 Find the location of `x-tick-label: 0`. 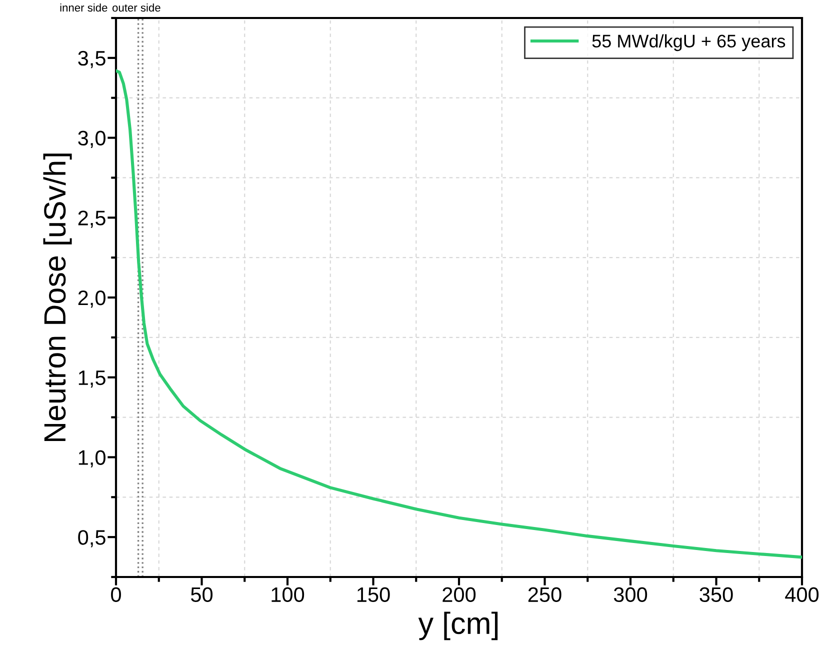

x-tick-label: 0 is located at coordinates (116, 594).